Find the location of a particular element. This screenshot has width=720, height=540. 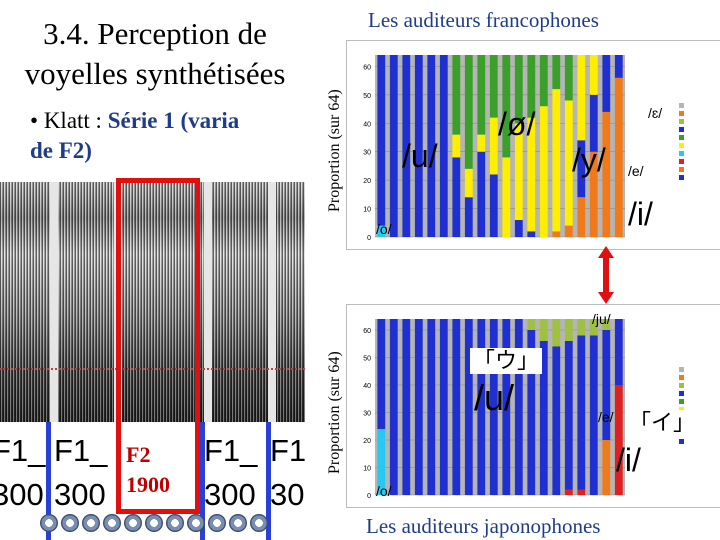

divider-line is located at coordinates (48, 481).